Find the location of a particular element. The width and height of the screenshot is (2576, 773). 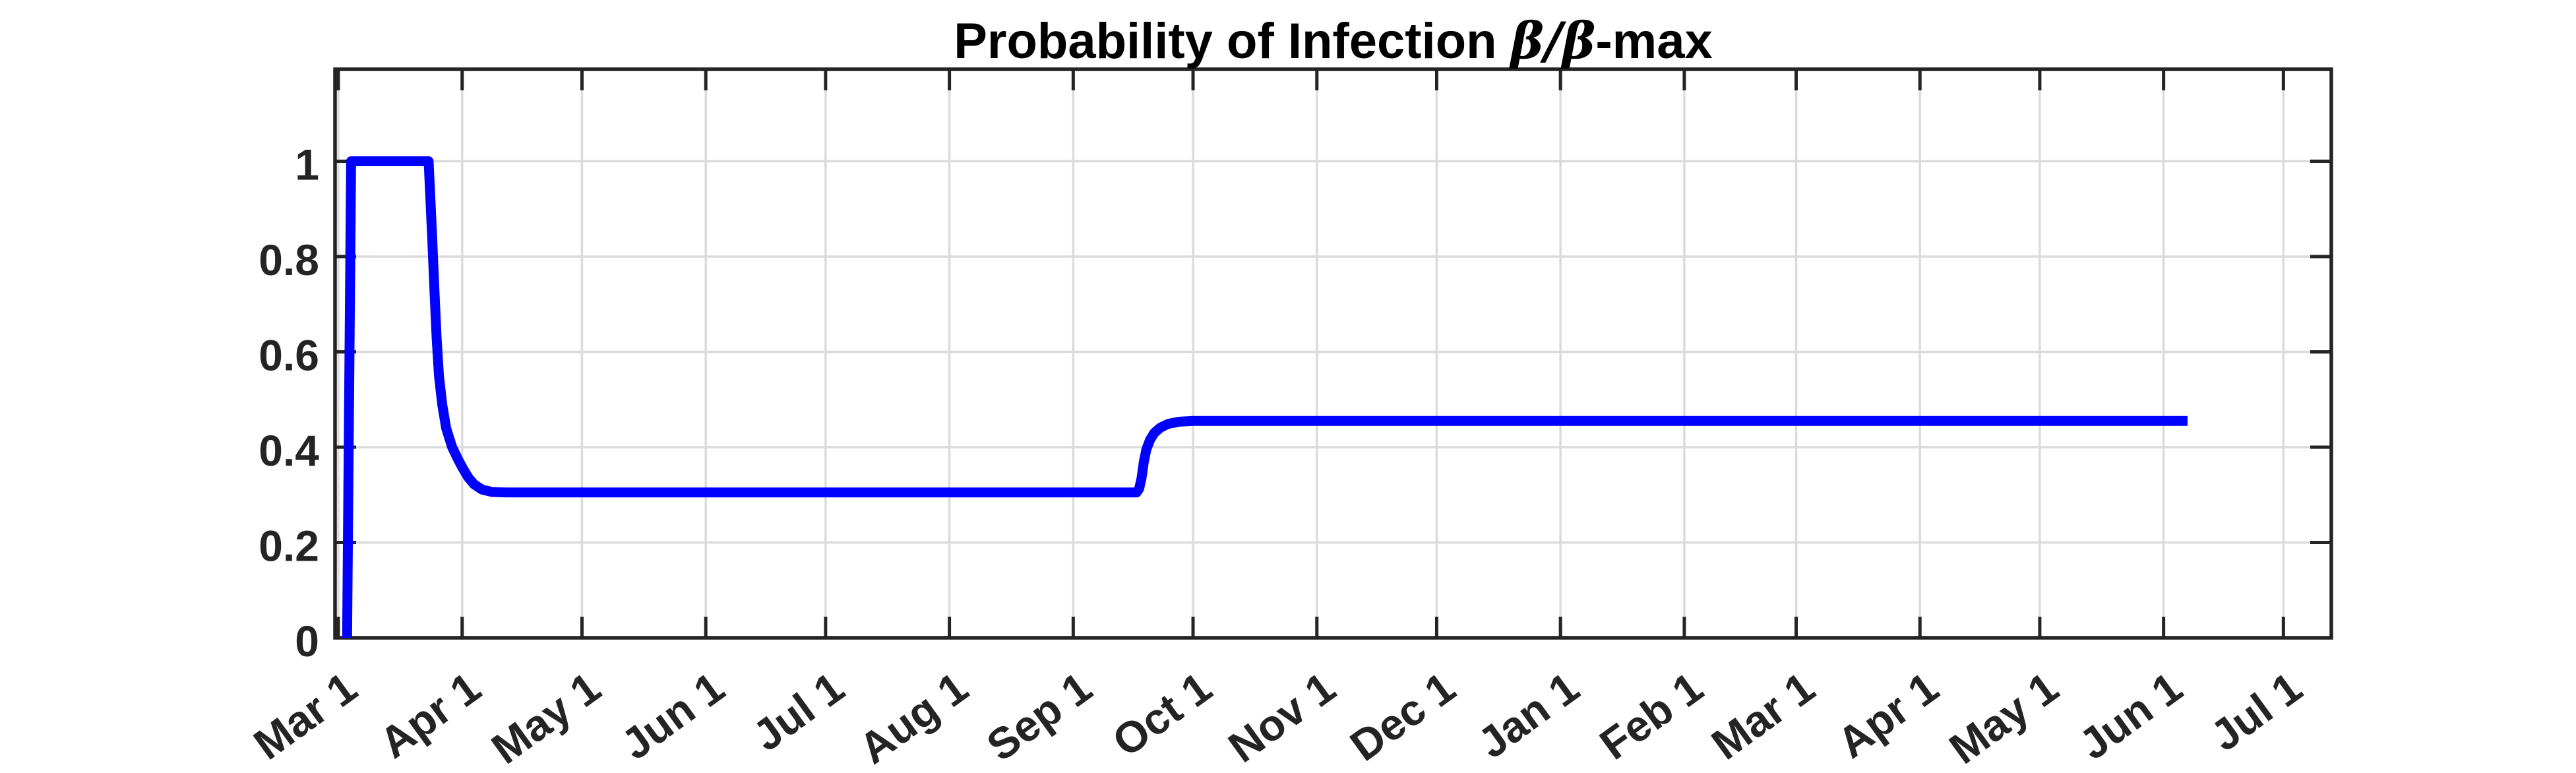

y-tick-label: 0.6 is located at coordinates (289, 355).